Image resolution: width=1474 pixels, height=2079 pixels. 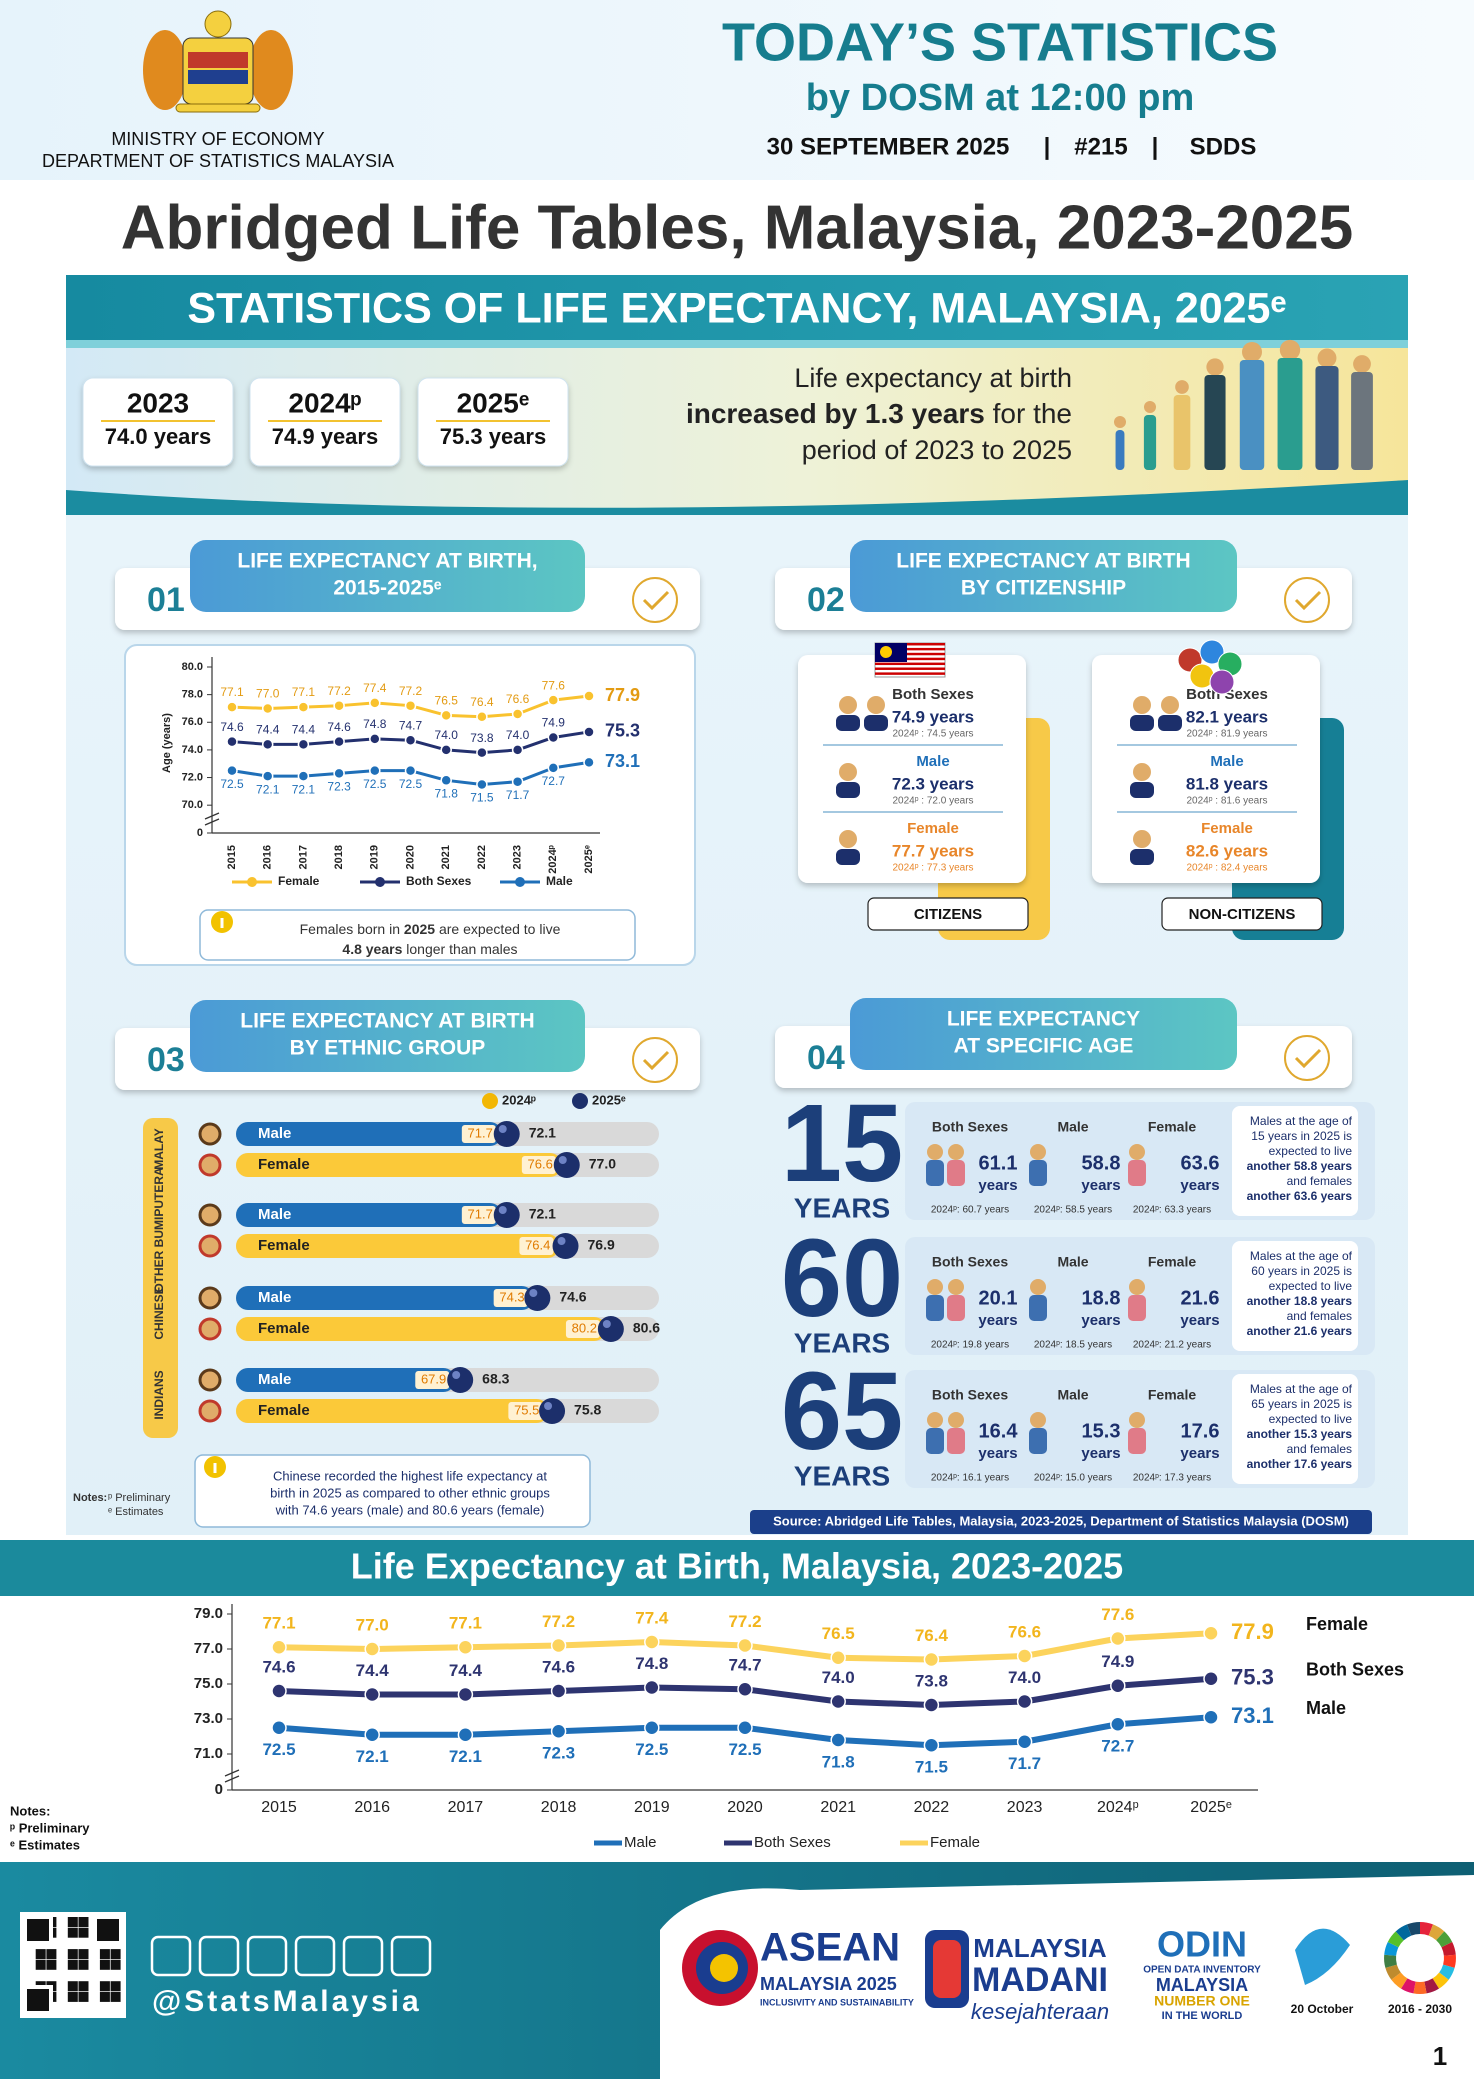 What do you see at coordinates (373, 1670) in the screenshot?
I see `data-label: 74.4` at bounding box center [373, 1670].